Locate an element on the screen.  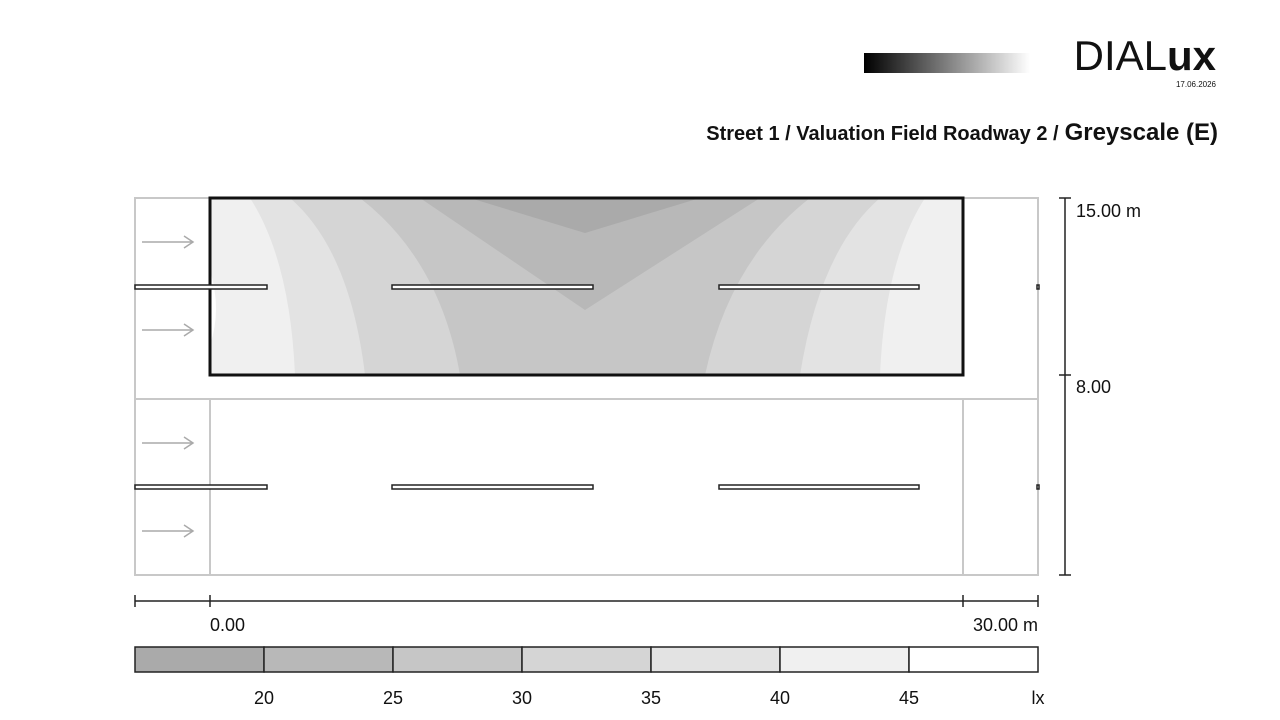
direction-arrows is located at coordinates (168, 386).